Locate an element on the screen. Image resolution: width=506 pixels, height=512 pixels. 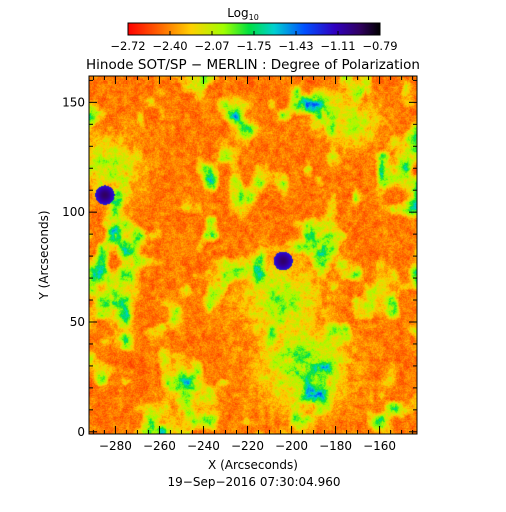
colorbar-ticks: −2.72 −2.40 −2.07 −1.75 −1.43 −1.11 −0.79 is located at coordinates (254, 42).